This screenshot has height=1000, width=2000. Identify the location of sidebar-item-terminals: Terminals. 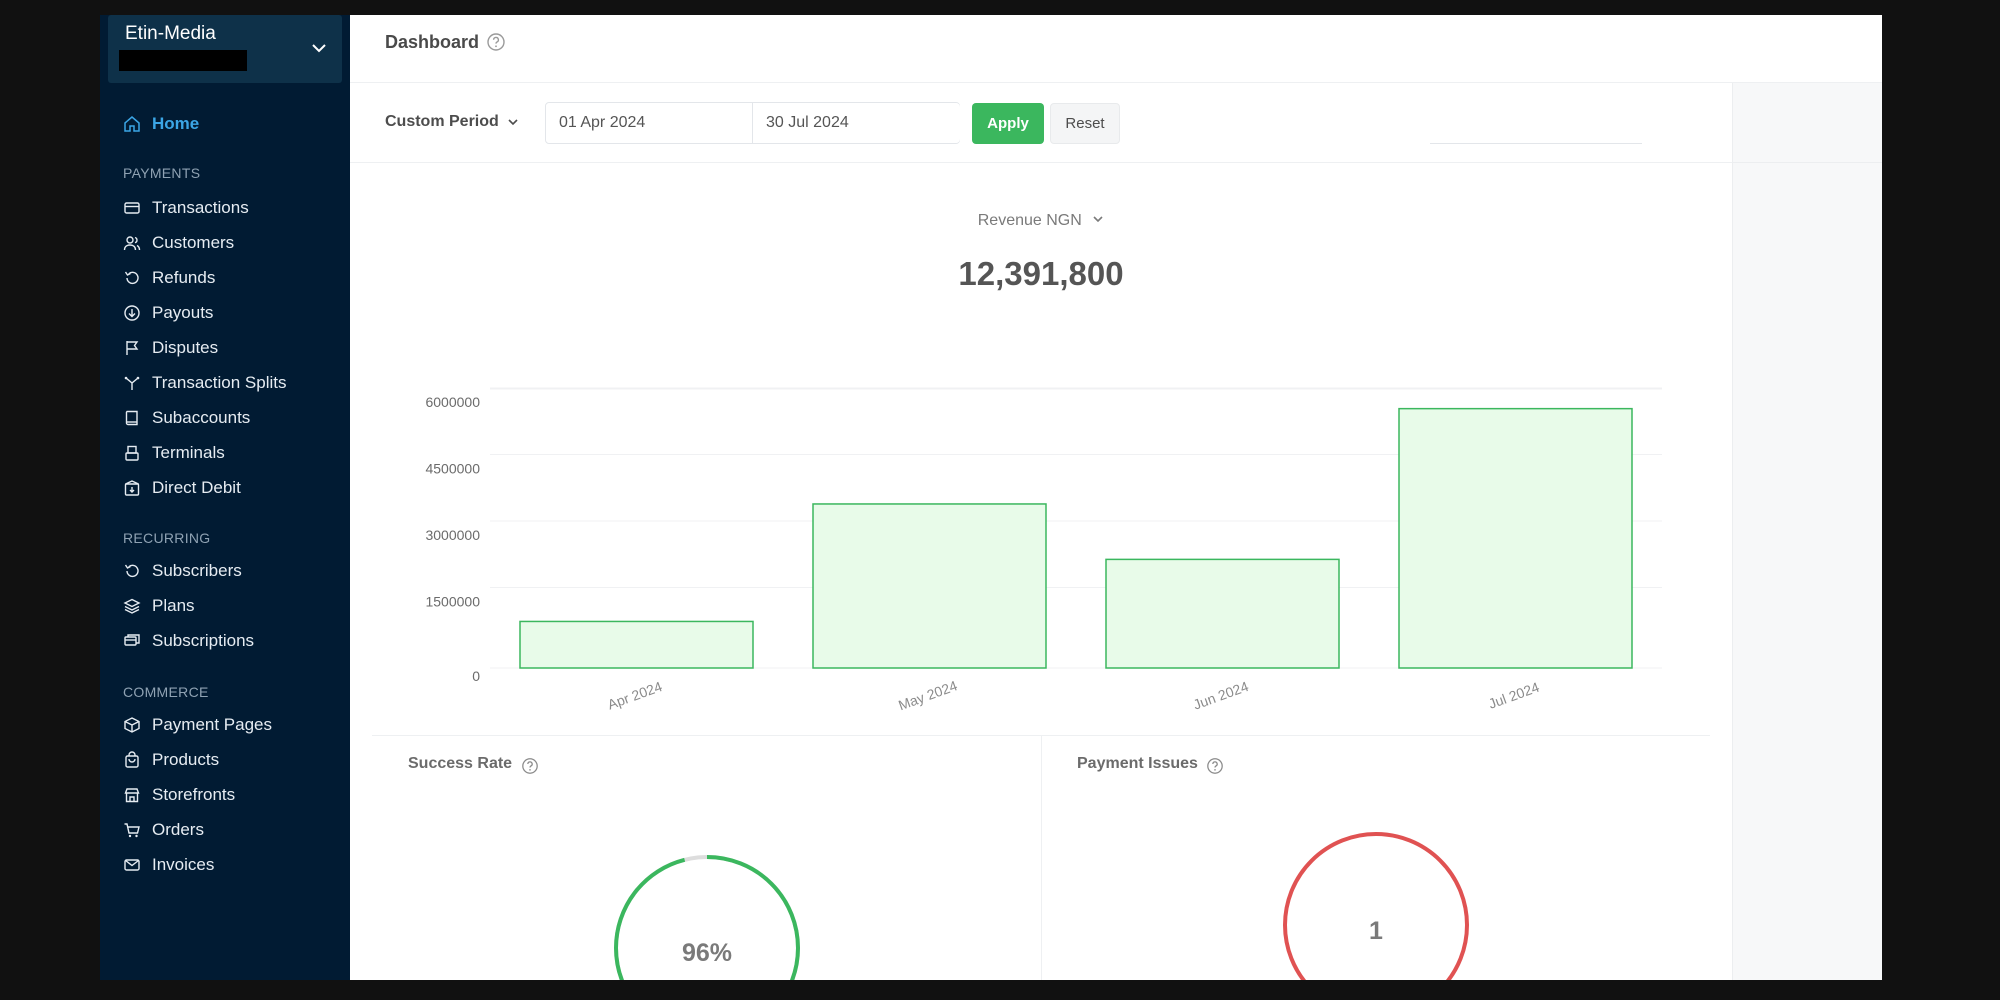
(173, 453).